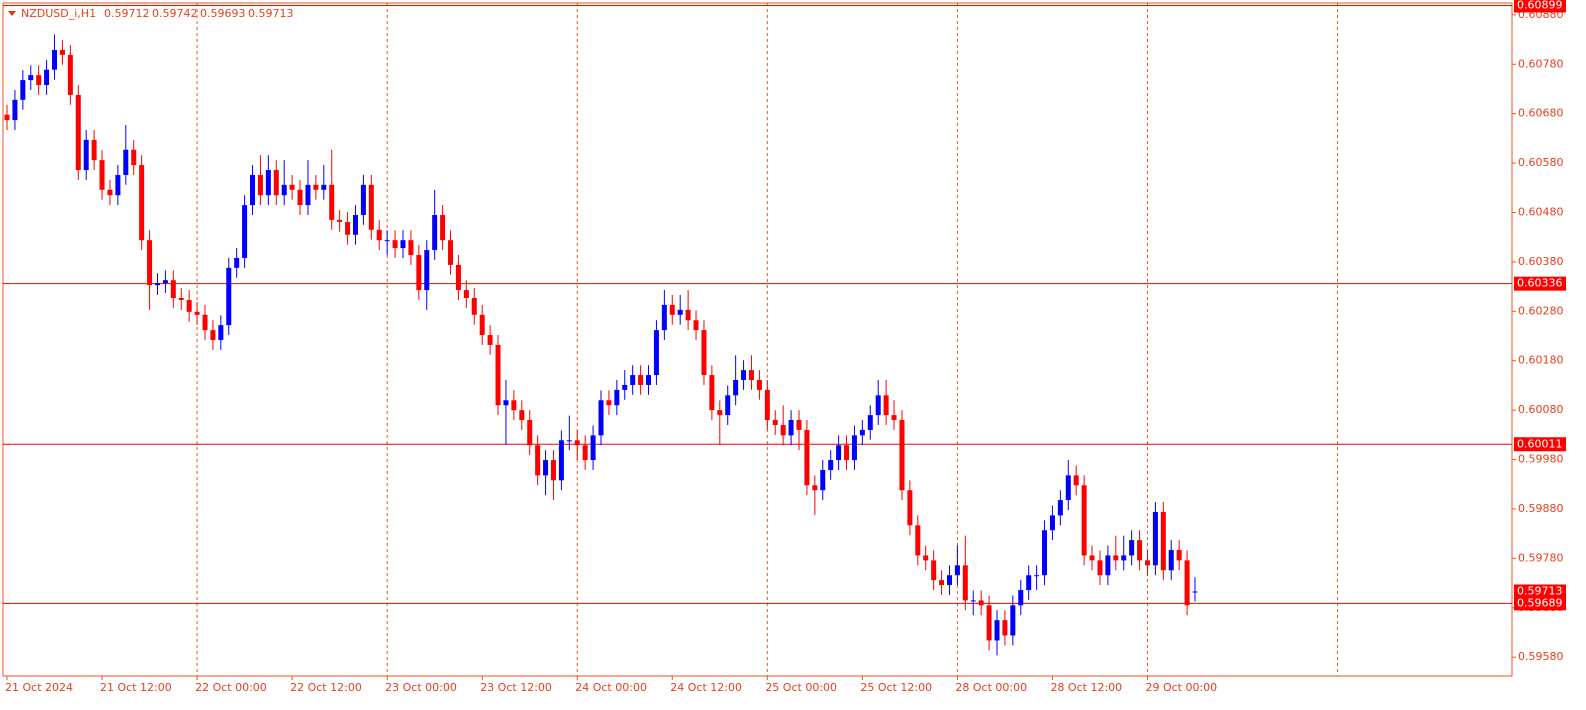  What do you see at coordinates (1540, 602) in the screenshot?
I see `price-tag-label: 0.59689` at bounding box center [1540, 602].